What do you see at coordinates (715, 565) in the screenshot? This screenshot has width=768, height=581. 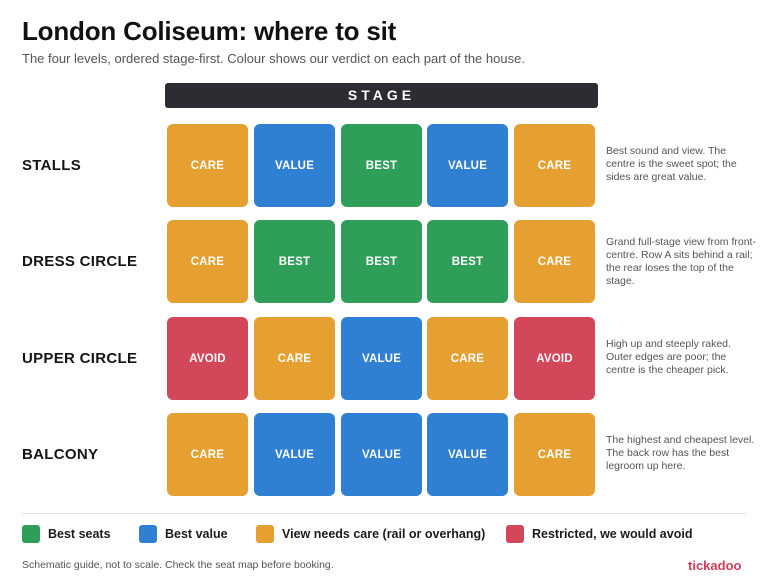 I see `brand-logo: tickadoo` at bounding box center [715, 565].